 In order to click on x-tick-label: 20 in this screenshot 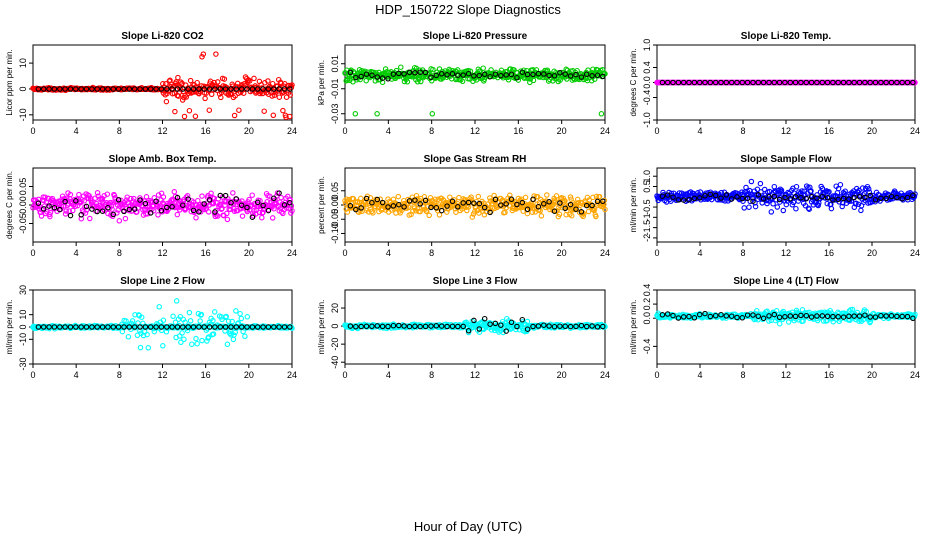, I will do `click(249, 131)`.